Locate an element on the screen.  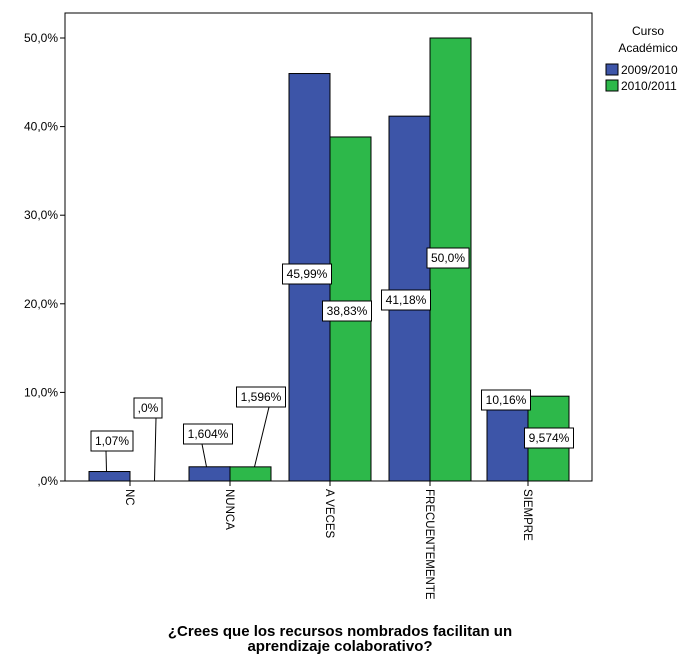
data-label: 1,604% is located at coordinates (208, 434).